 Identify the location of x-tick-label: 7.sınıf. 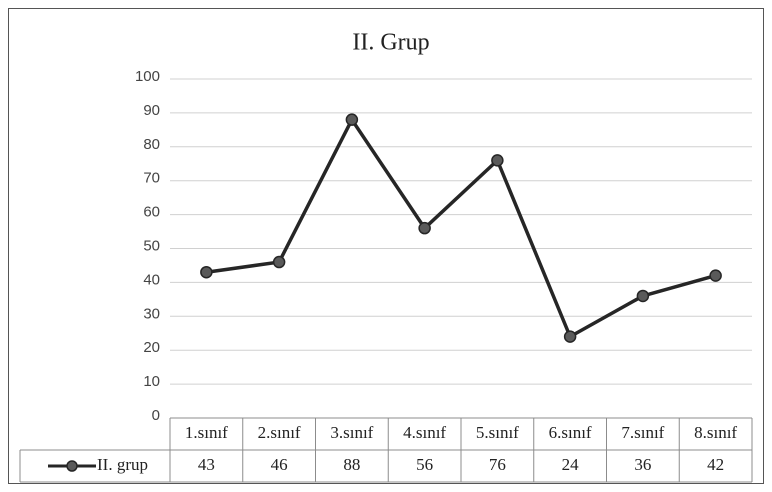
(642, 432).